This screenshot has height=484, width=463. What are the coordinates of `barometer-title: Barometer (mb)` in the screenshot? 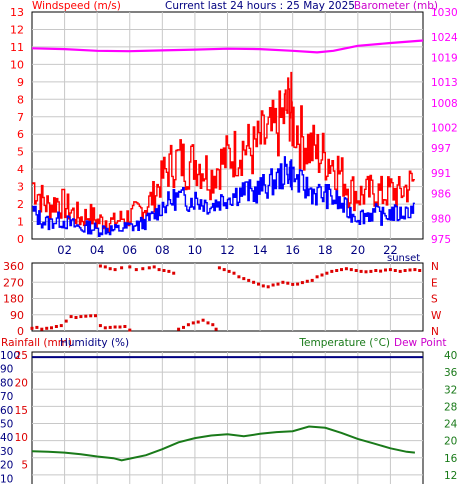 It's located at (396, 6).